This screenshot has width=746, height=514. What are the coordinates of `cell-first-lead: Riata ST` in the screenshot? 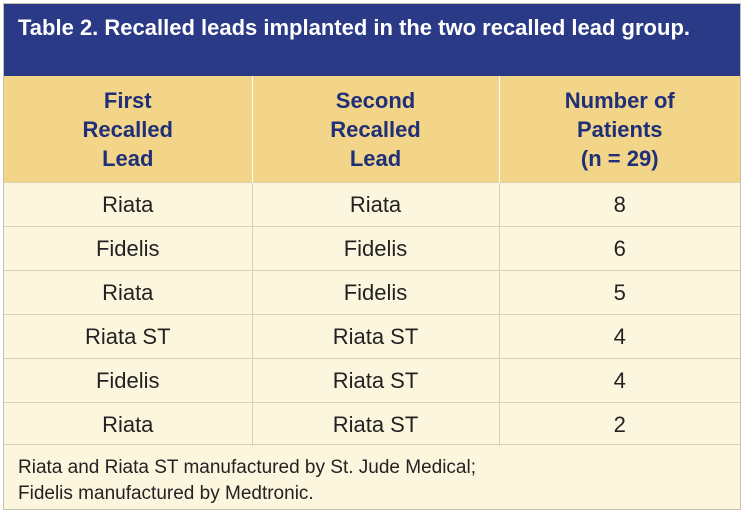 It's located at (128, 336).